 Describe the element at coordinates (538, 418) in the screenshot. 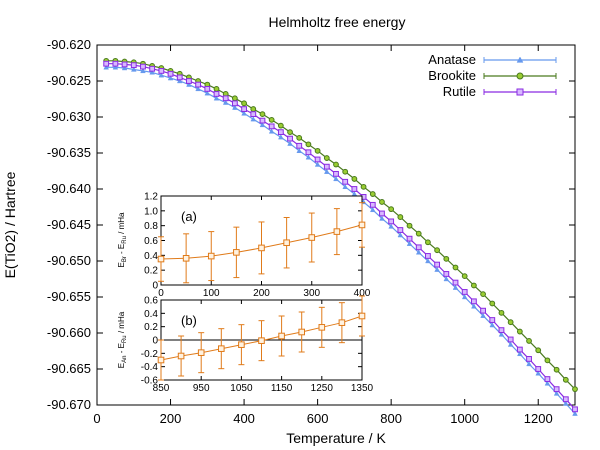

I see `x-tick-label: 1200` at that location.